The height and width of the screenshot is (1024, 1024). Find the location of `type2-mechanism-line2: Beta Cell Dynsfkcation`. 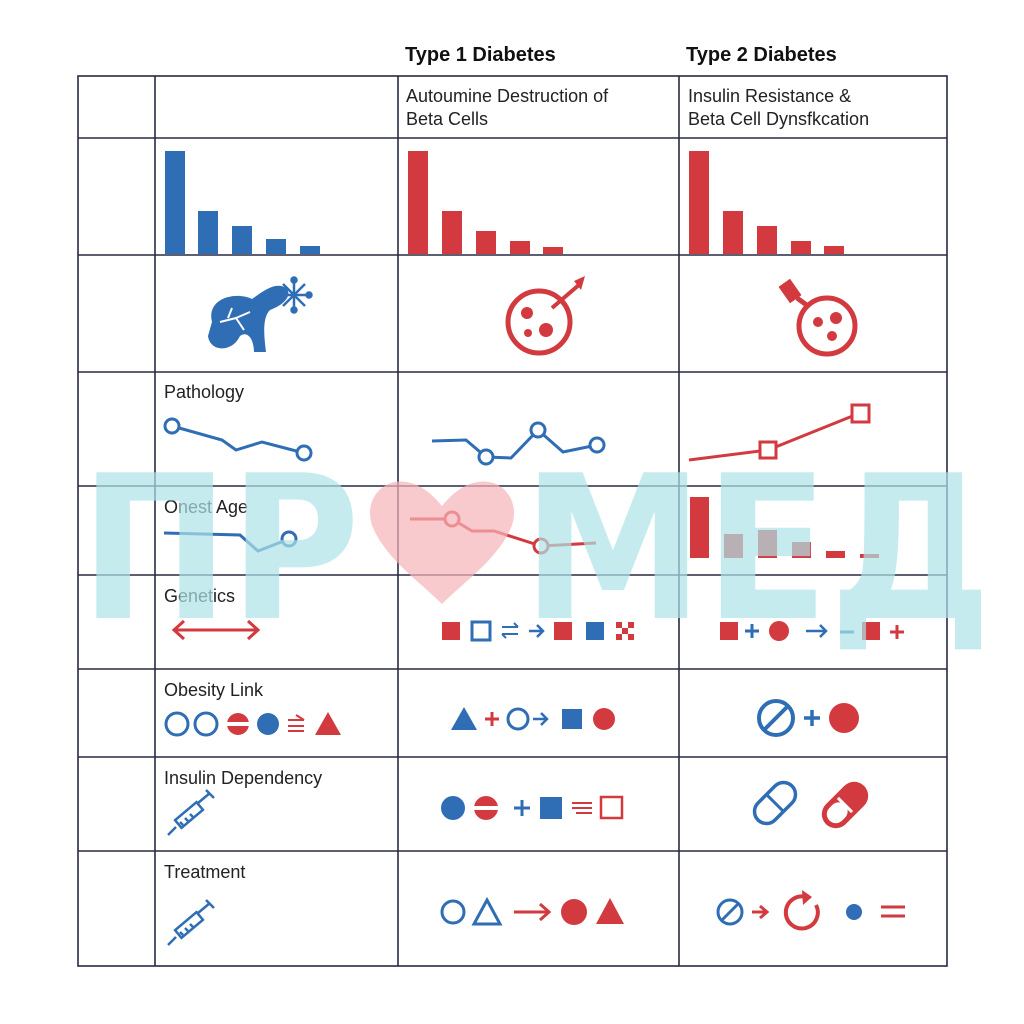

type2-mechanism-line2: Beta Cell Dynsfkcation is located at coordinates (779, 119).